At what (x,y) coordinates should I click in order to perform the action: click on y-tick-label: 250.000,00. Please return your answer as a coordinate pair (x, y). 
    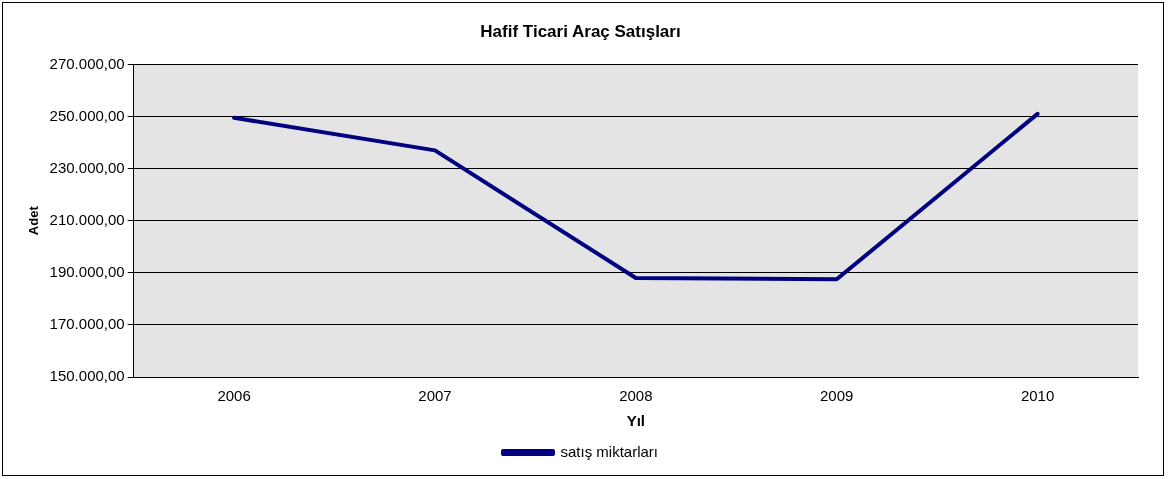
    Looking at the image, I should click on (87, 115).